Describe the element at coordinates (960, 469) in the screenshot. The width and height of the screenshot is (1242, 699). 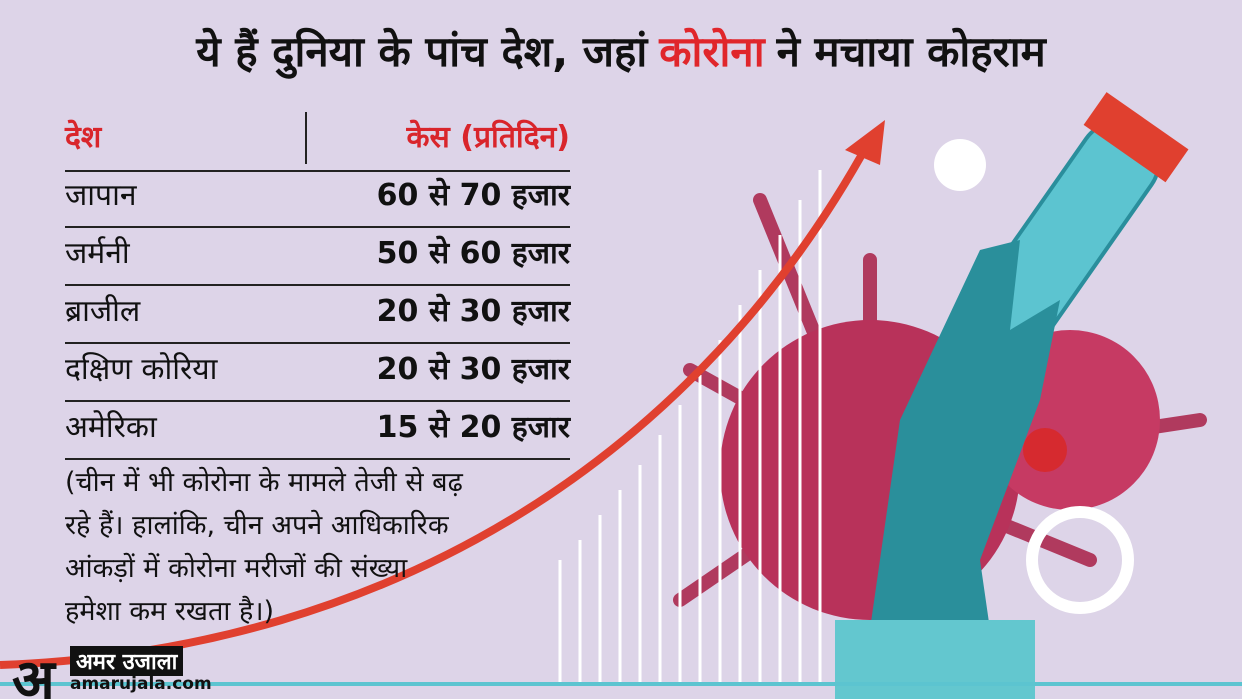
I see `glove` at that location.